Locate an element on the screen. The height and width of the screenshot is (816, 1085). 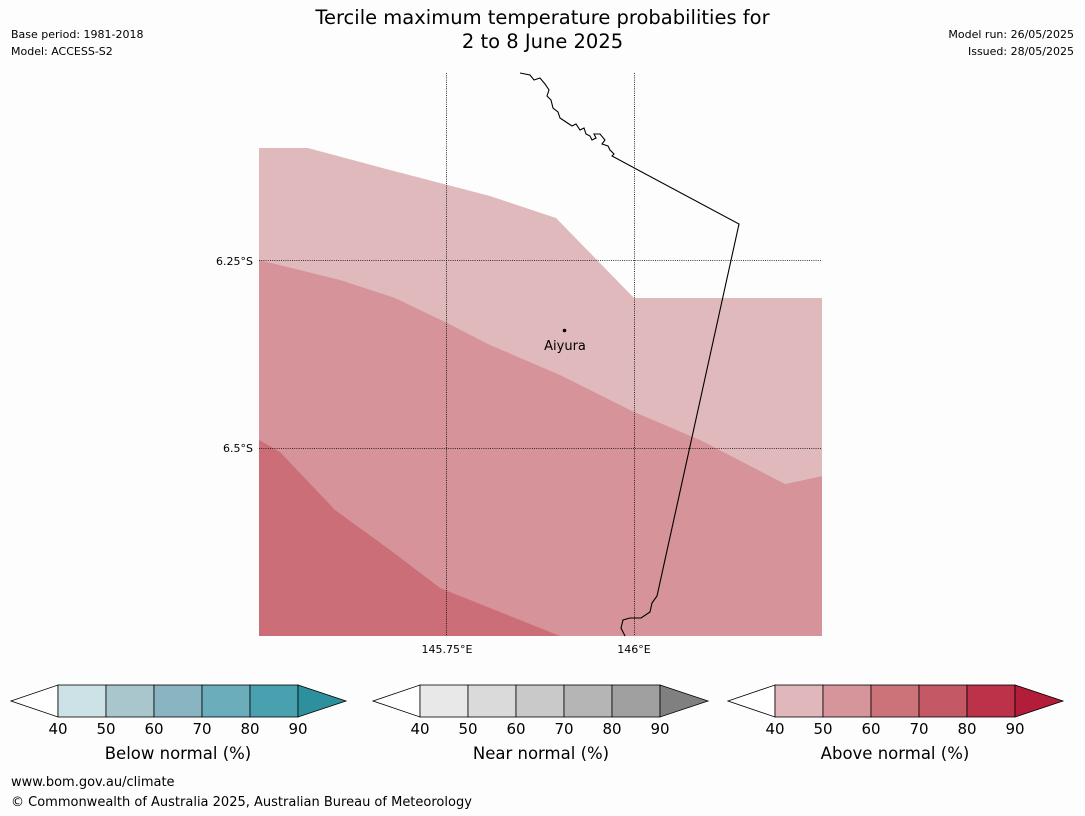
colorbar-above is located at coordinates (896, 701).